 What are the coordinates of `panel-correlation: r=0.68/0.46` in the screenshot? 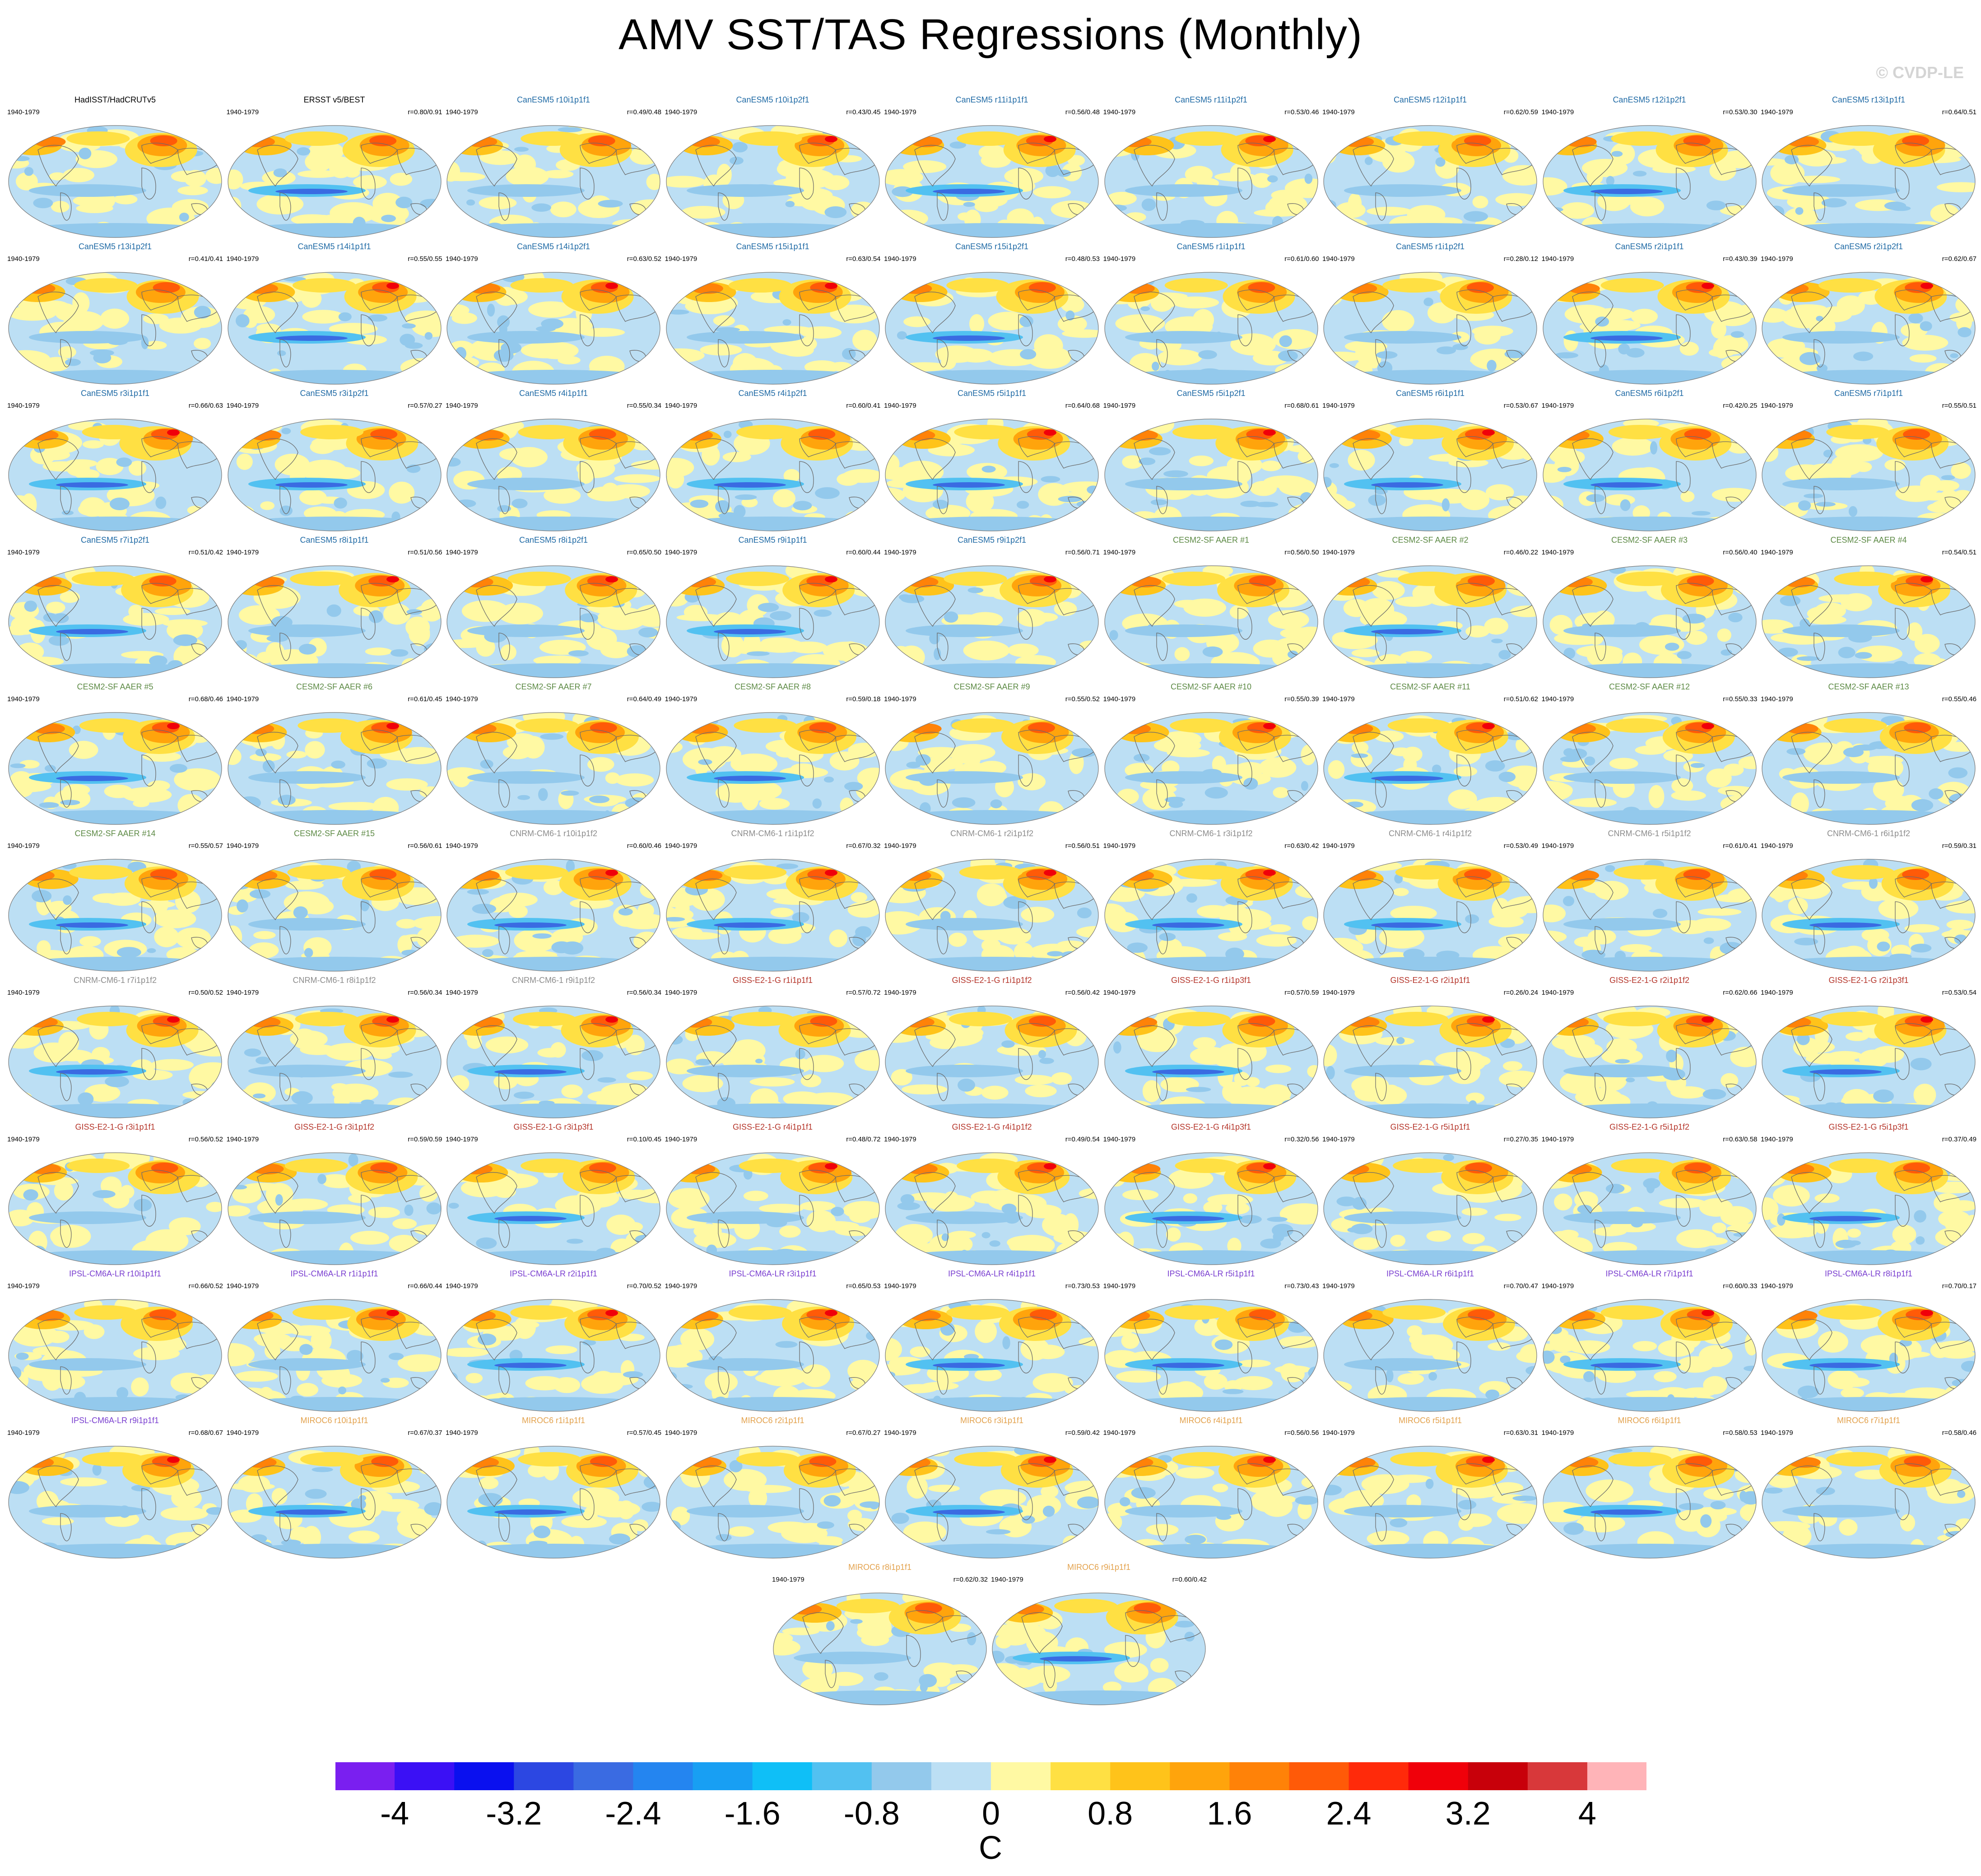 It's located at (205, 699).